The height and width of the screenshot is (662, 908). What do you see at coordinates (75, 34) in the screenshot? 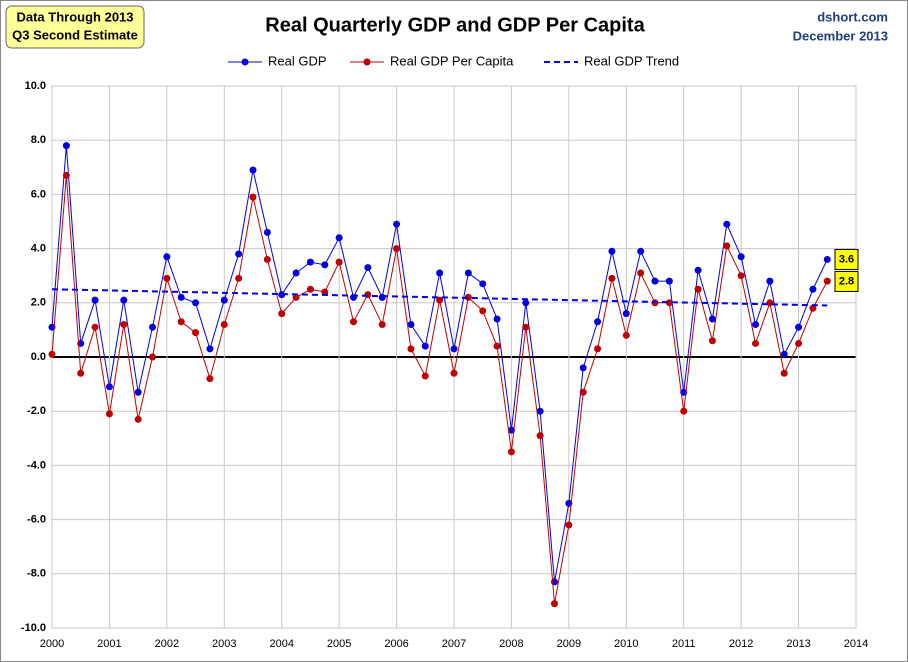
I see `note-line: Q3 Second Estimate` at bounding box center [75, 34].